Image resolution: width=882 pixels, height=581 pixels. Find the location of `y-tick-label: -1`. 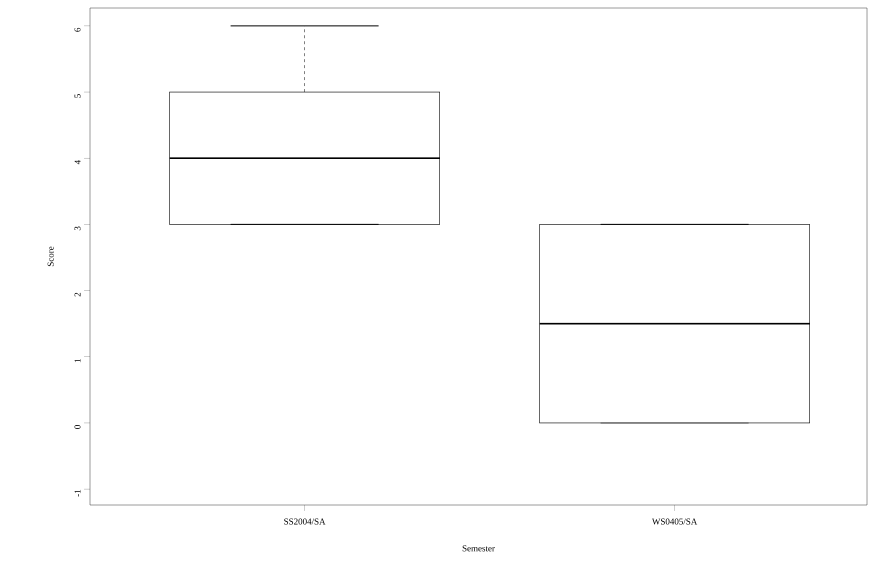

y-tick-label: -1 is located at coordinates (77, 493).